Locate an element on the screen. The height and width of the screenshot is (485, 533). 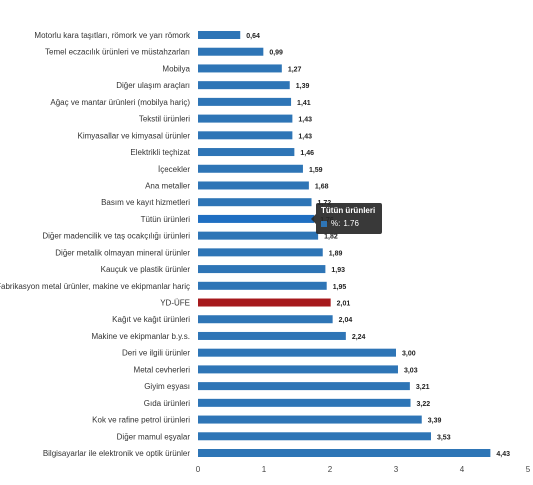
value-label: 4,43 is located at coordinates (503, 454).